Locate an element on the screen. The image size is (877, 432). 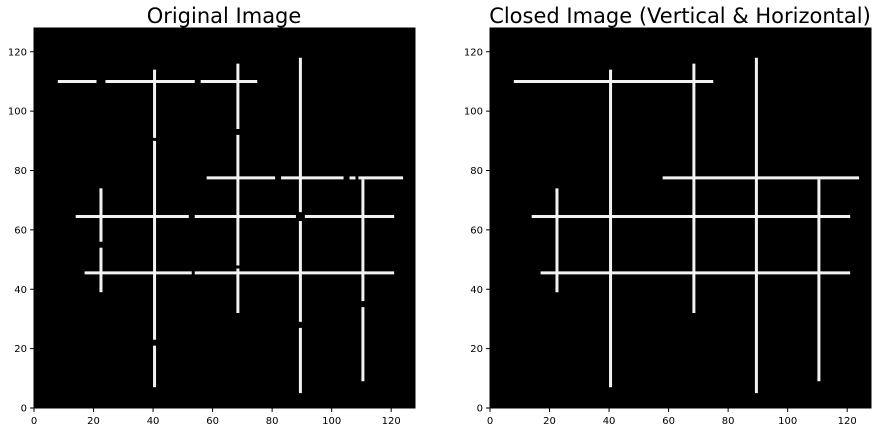
panel-title-original: Original Image is located at coordinates (224, 16).